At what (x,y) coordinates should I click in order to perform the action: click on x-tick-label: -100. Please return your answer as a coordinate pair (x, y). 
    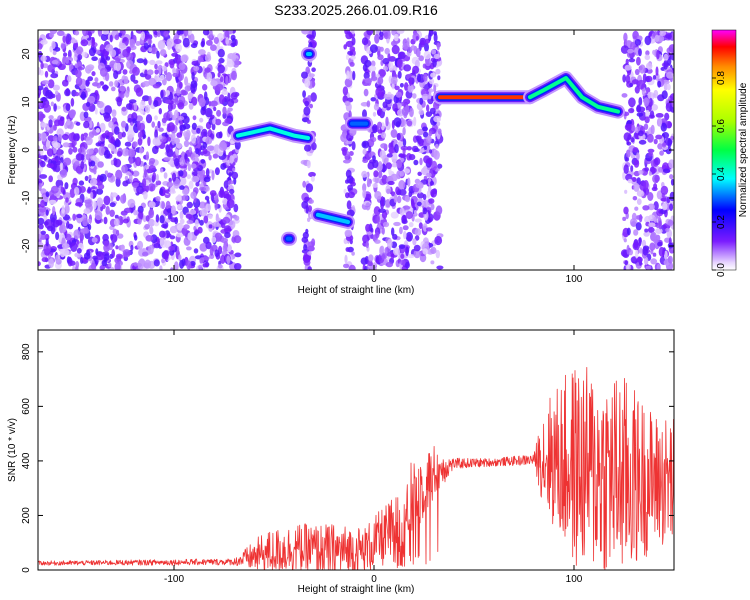
    Looking at the image, I should click on (174, 579).